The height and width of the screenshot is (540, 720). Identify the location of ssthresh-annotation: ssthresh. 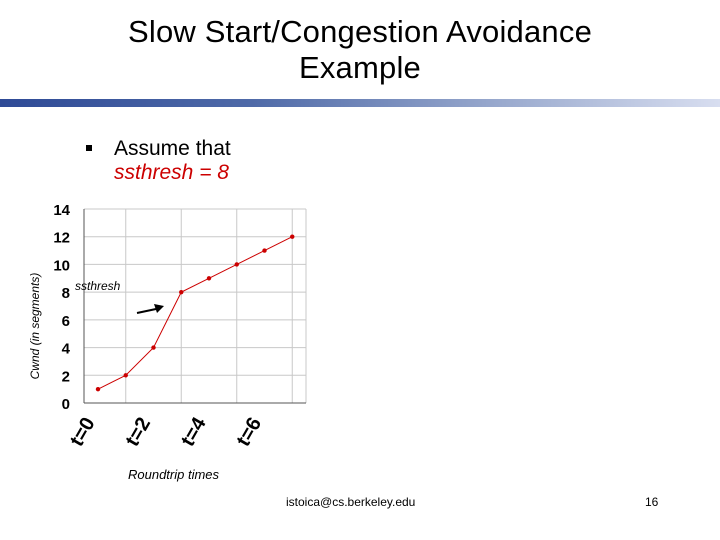
(119, 296).